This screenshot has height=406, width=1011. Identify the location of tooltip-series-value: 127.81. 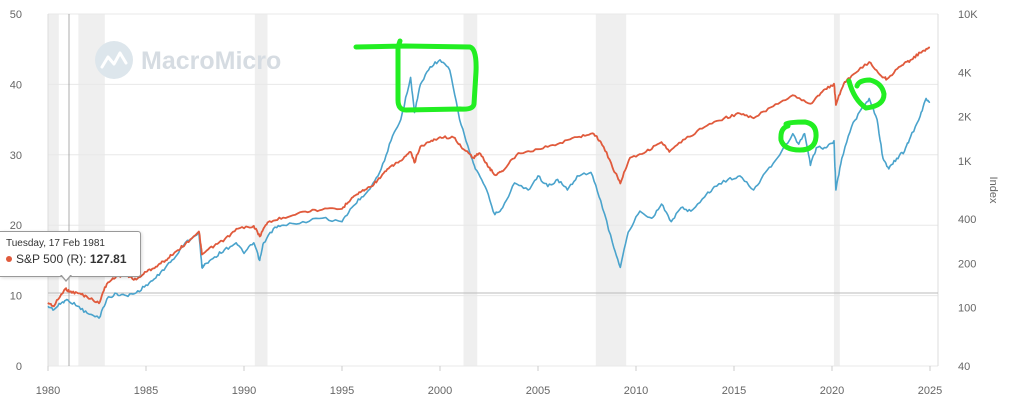
(108, 259).